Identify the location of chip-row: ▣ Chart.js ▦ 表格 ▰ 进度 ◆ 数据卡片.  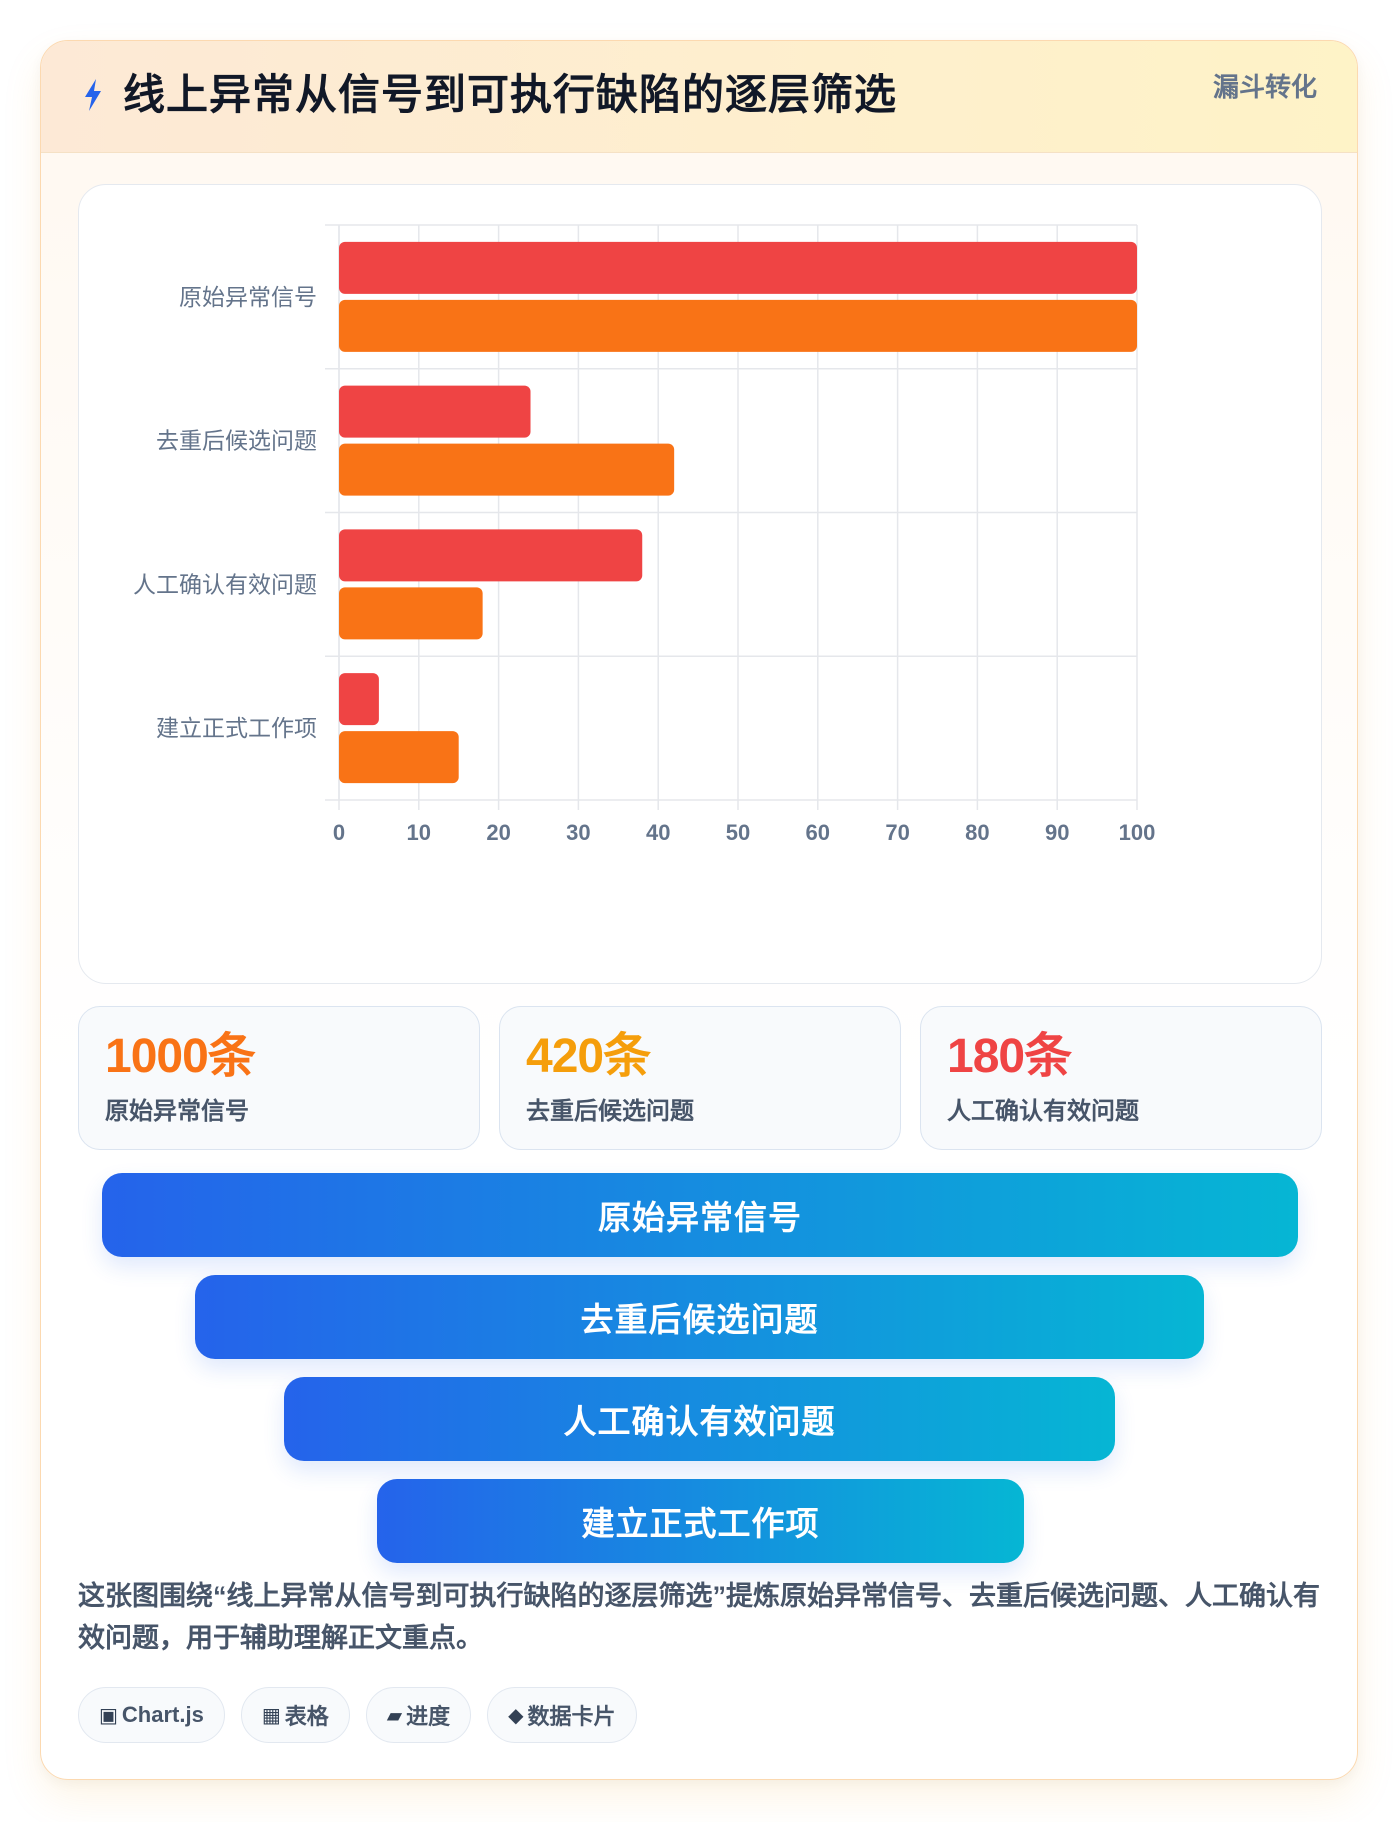
(357, 1716).